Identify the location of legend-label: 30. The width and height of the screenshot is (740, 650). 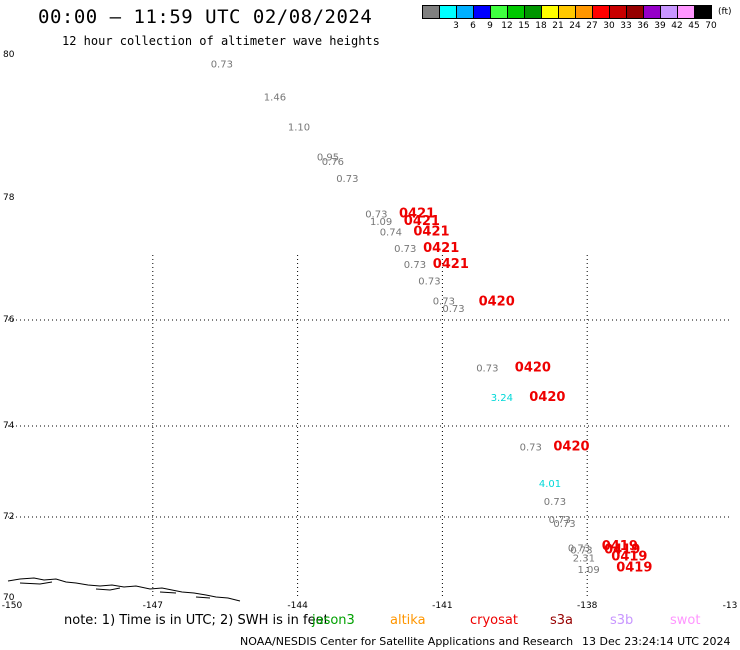
(609, 26).